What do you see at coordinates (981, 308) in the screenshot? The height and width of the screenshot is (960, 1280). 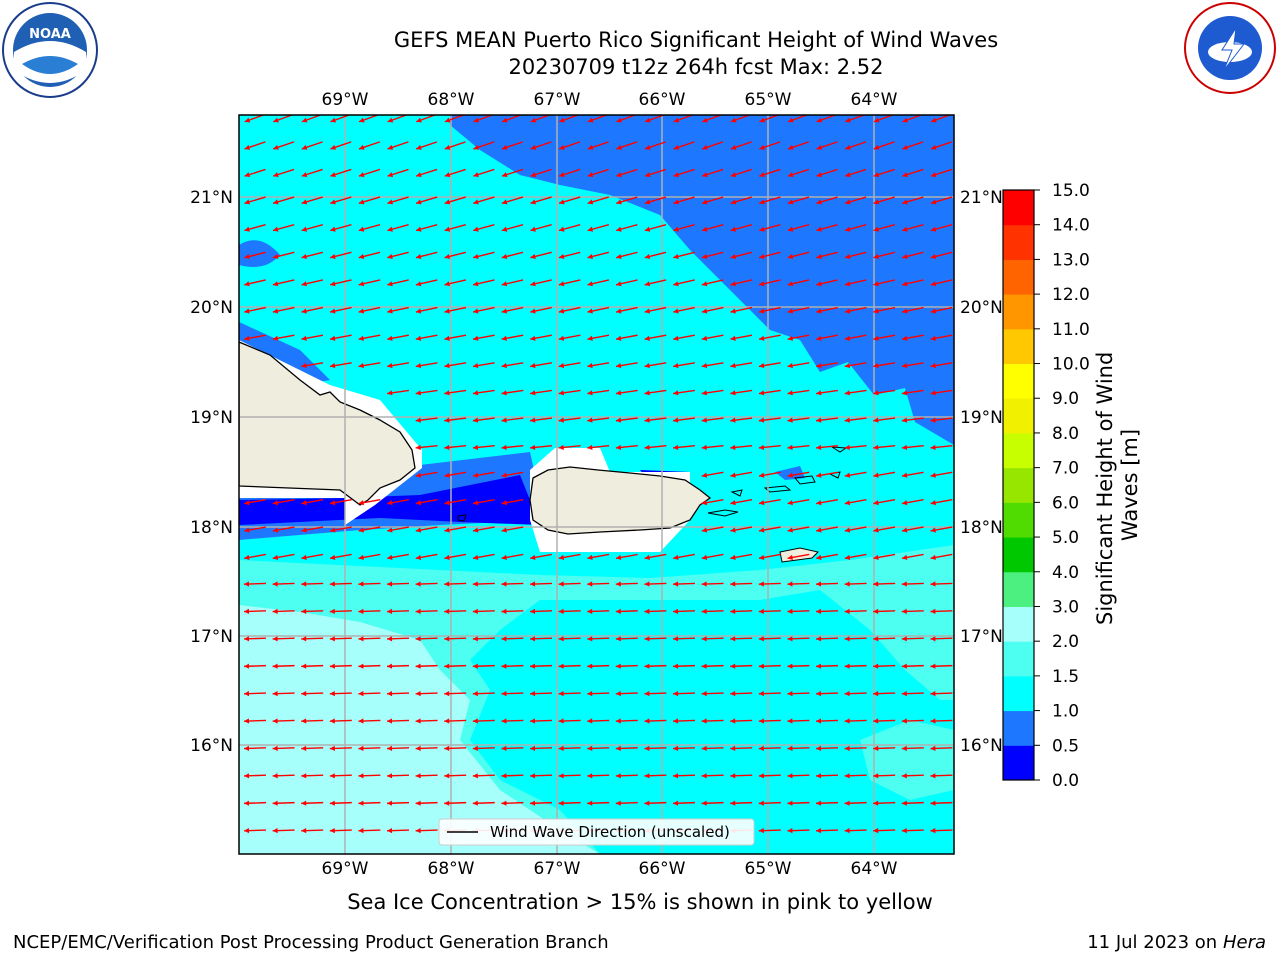 I see `lat-label-right: 20°N` at bounding box center [981, 308].